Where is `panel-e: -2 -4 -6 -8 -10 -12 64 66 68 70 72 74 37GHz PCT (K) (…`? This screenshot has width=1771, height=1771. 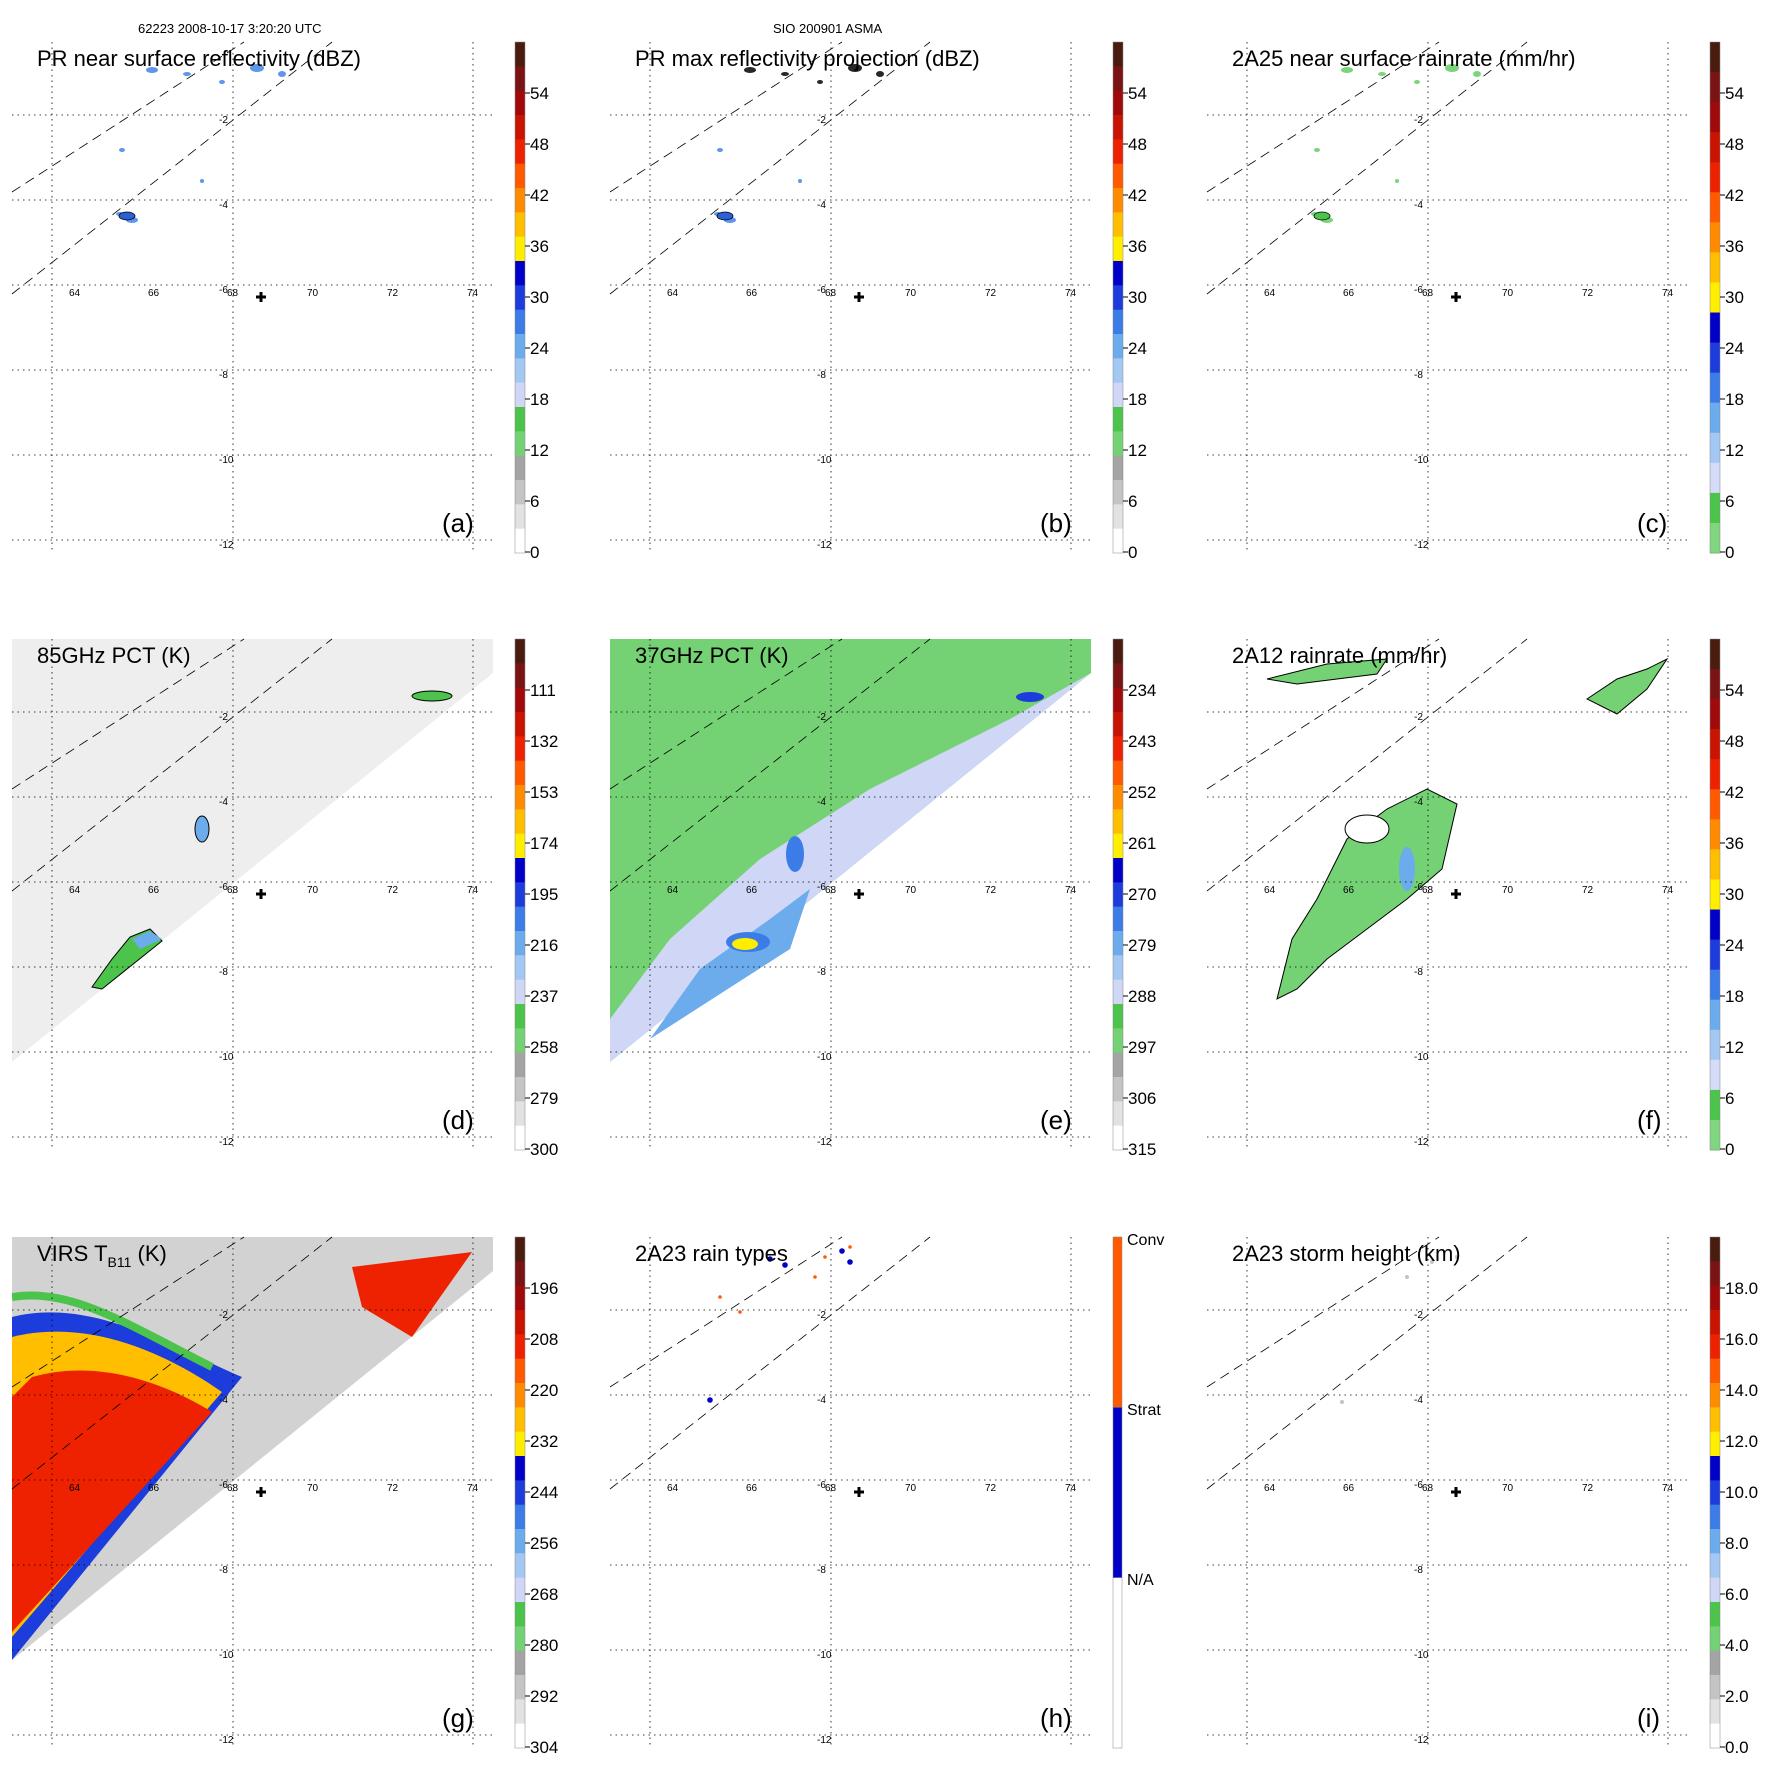
panel-e: -2 -4 -6 -8 -10 -12 64 66 68 70 72 74 37GHz PCT (K) (… is located at coordinates (882, 898).